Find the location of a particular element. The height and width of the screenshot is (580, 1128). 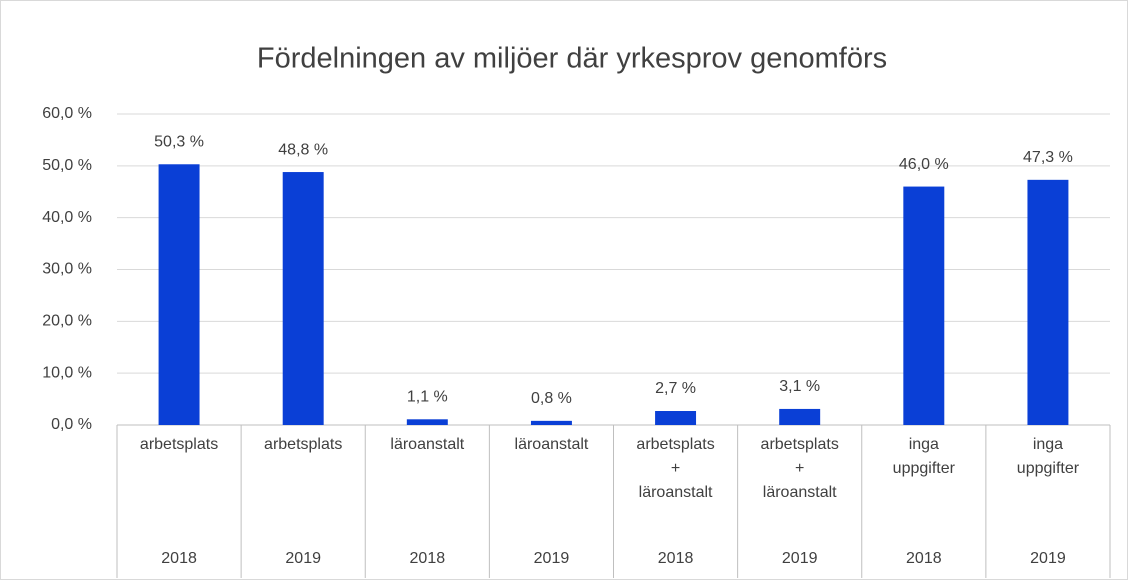

data-label: 46,0 % is located at coordinates (924, 164).